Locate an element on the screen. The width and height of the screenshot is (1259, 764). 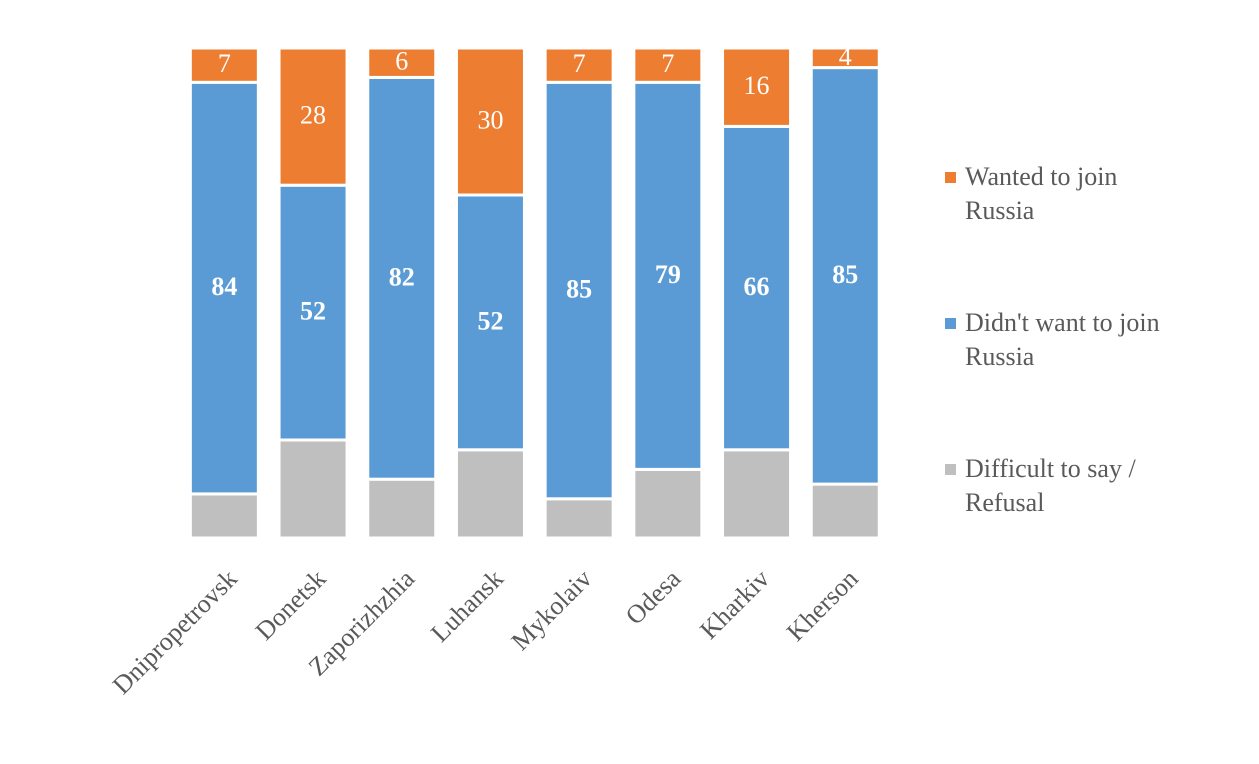
legend-label: Didn't want to join Russia is located at coordinates (1062, 339).